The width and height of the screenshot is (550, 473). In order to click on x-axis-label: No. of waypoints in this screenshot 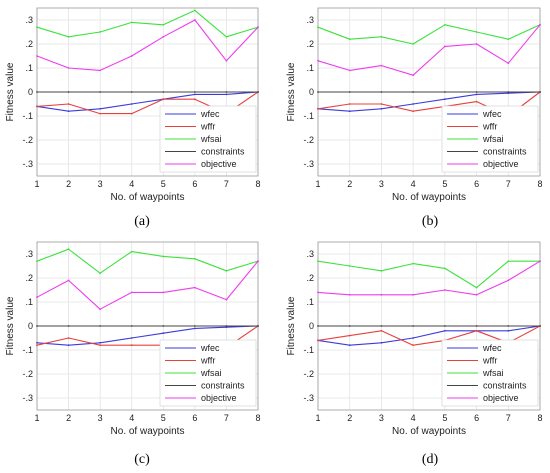, I will do `click(429, 431)`.